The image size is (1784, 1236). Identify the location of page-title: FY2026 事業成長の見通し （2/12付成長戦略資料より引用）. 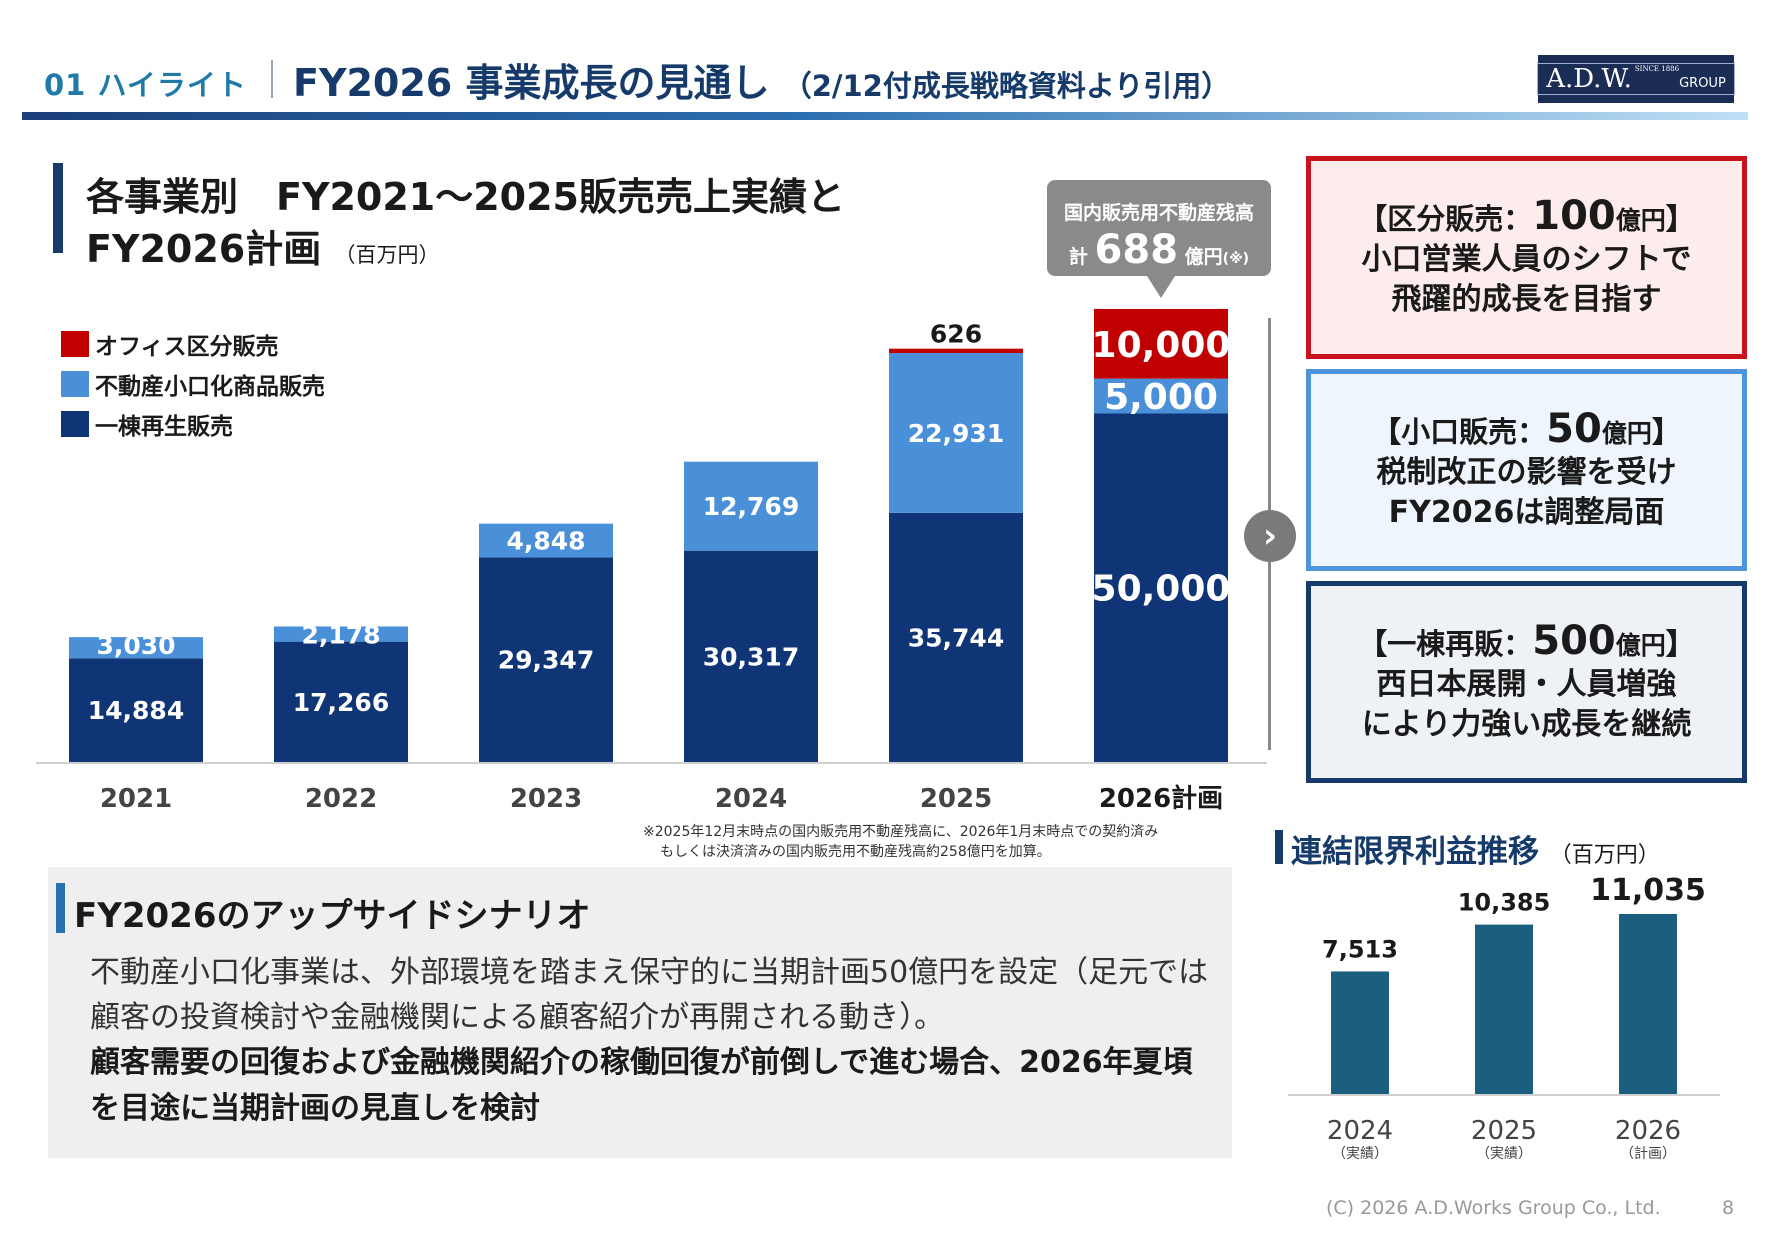
(761, 79).